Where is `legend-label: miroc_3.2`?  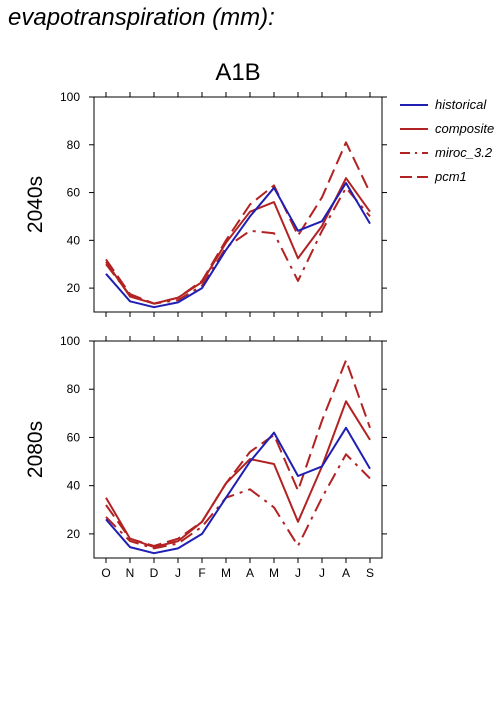 legend-label: miroc_3.2 is located at coordinates (464, 152).